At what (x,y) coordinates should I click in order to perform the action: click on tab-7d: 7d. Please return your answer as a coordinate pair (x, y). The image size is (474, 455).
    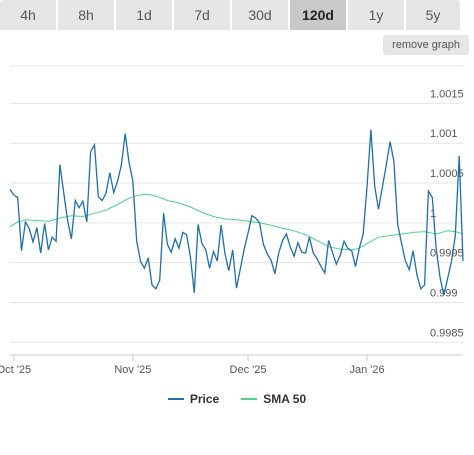
    Looking at the image, I should click on (202, 15).